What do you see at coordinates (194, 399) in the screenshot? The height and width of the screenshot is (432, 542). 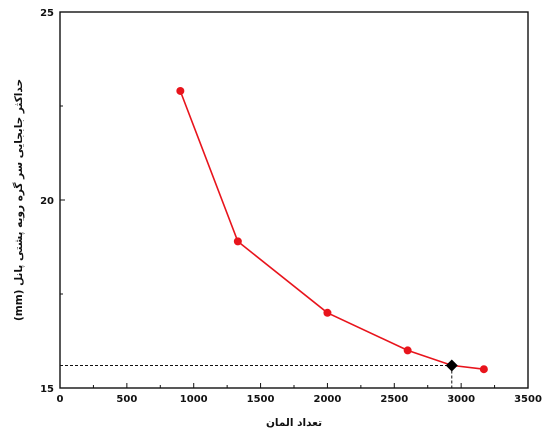 I see `x-tick-label: 1000` at bounding box center [194, 399].